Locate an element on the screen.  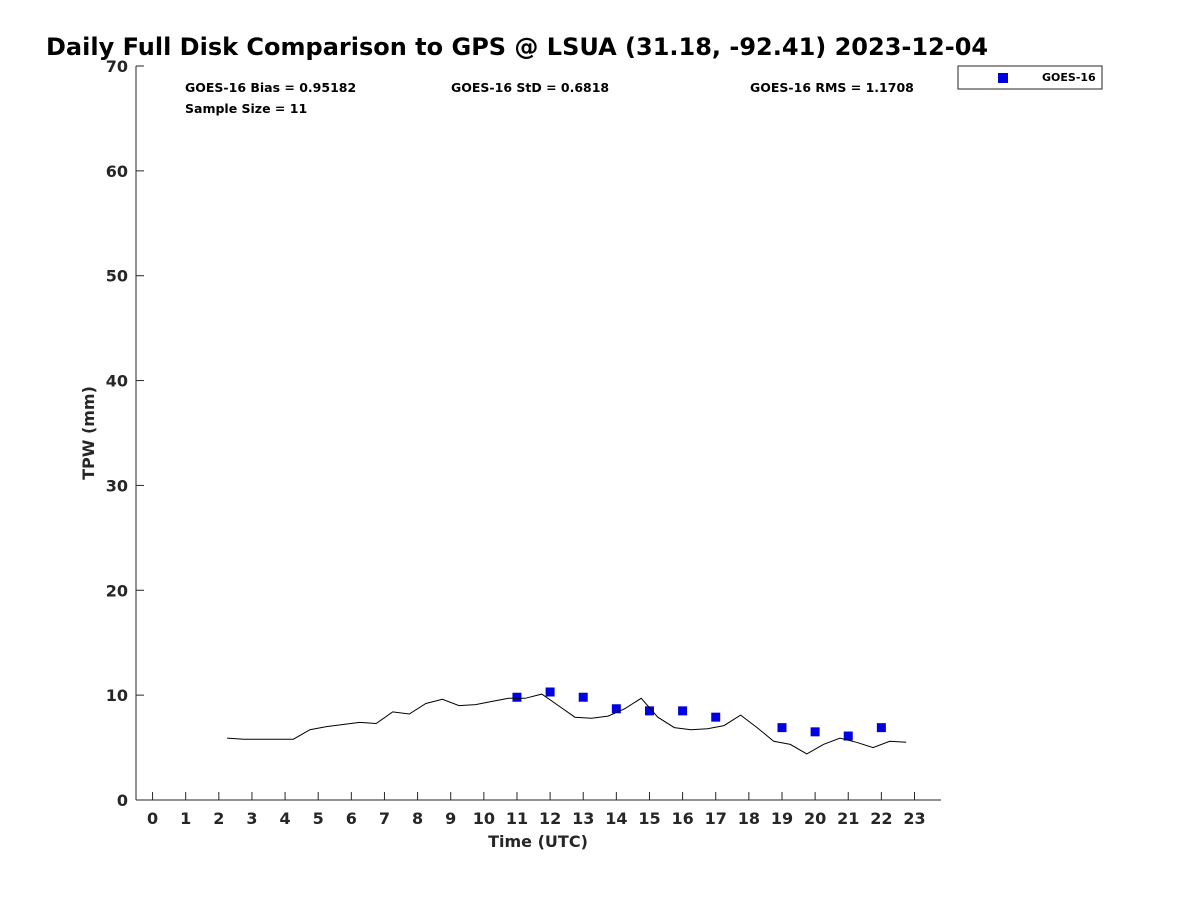
stat-rms: GOES-16 RMS = 1.1708 is located at coordinates (832, 87).